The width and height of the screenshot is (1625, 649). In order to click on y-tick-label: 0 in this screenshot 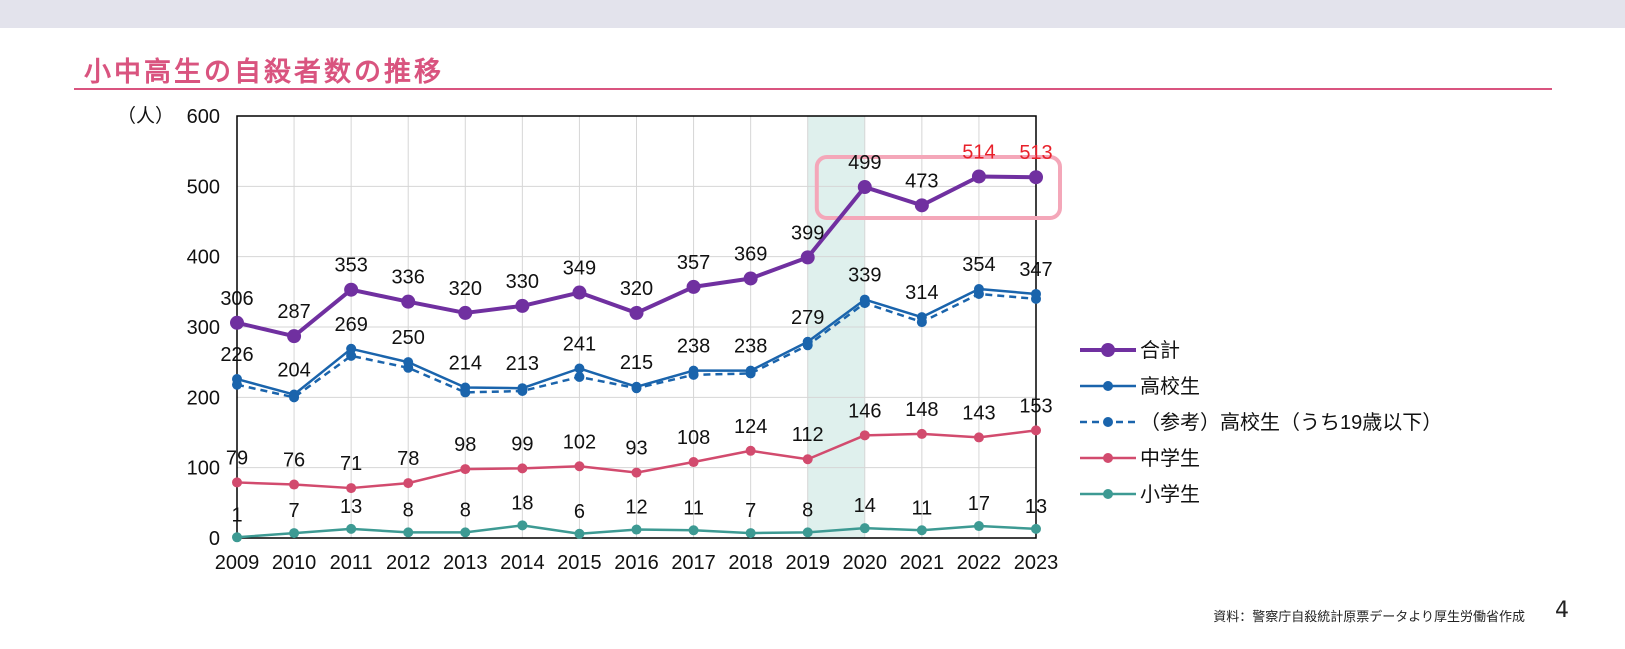, I will do `click(214, 539)`.